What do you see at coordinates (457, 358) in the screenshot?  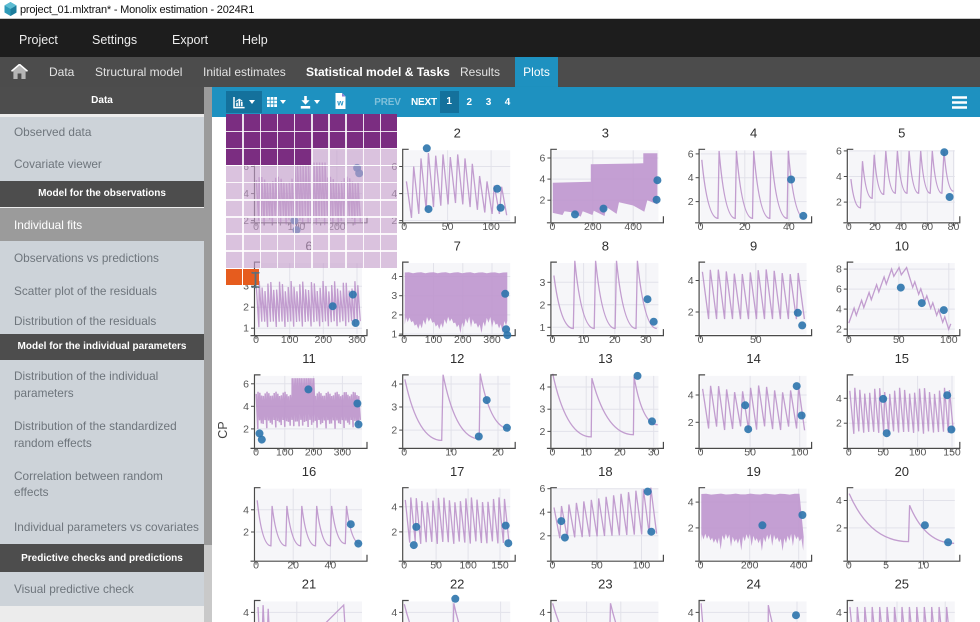 I see `svg-text: 12` at bounding box center [457, 358].